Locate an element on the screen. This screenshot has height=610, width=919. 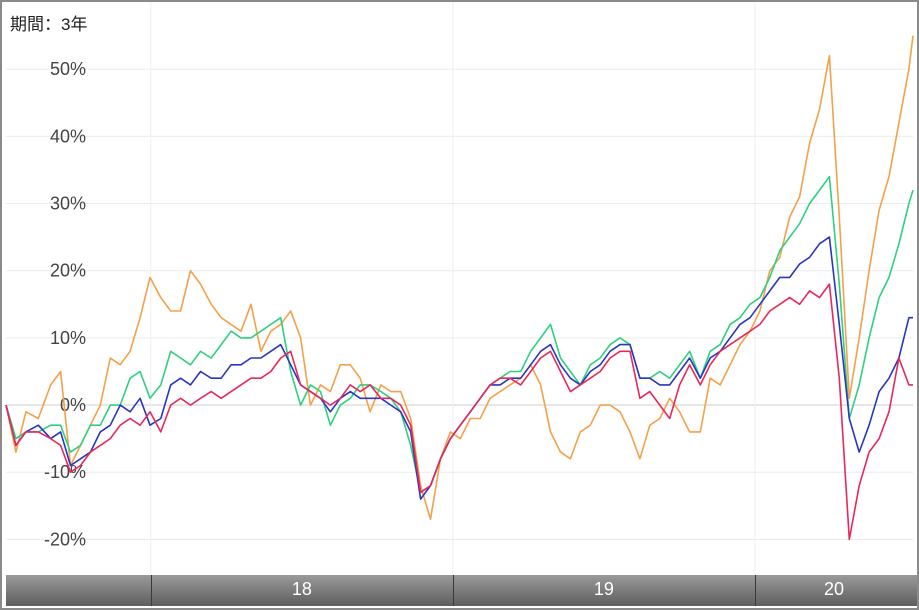
x-axis-bar: 18 19 20 is located at coordinates (461, 590).